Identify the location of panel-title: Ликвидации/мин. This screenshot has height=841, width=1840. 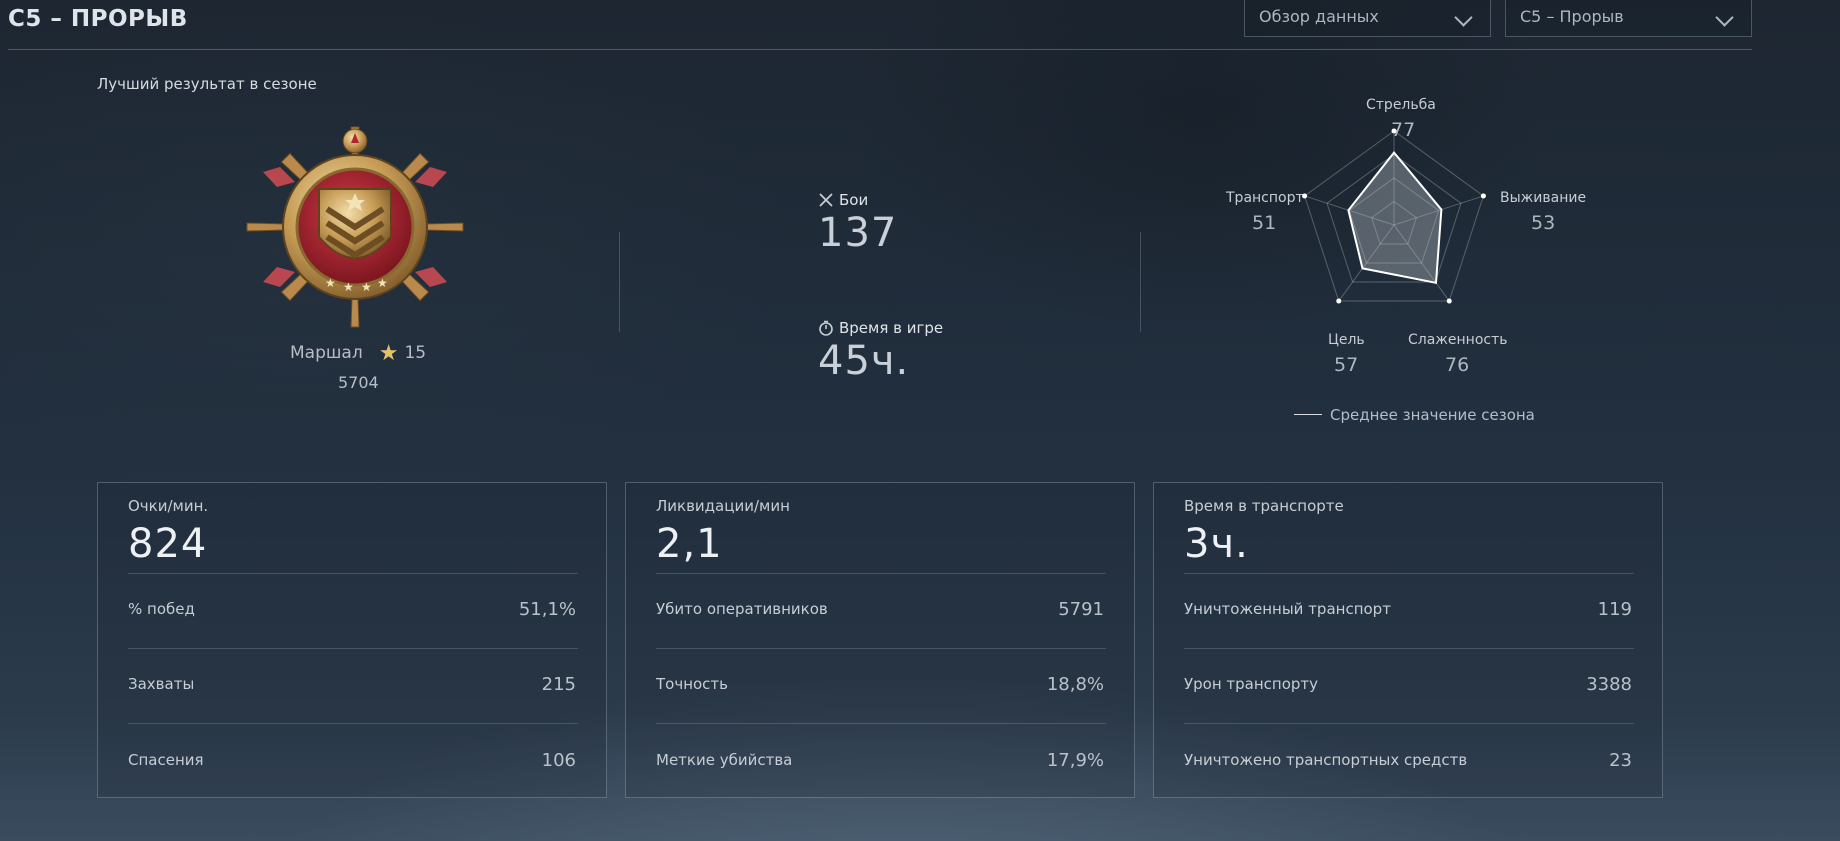
(723, 506).